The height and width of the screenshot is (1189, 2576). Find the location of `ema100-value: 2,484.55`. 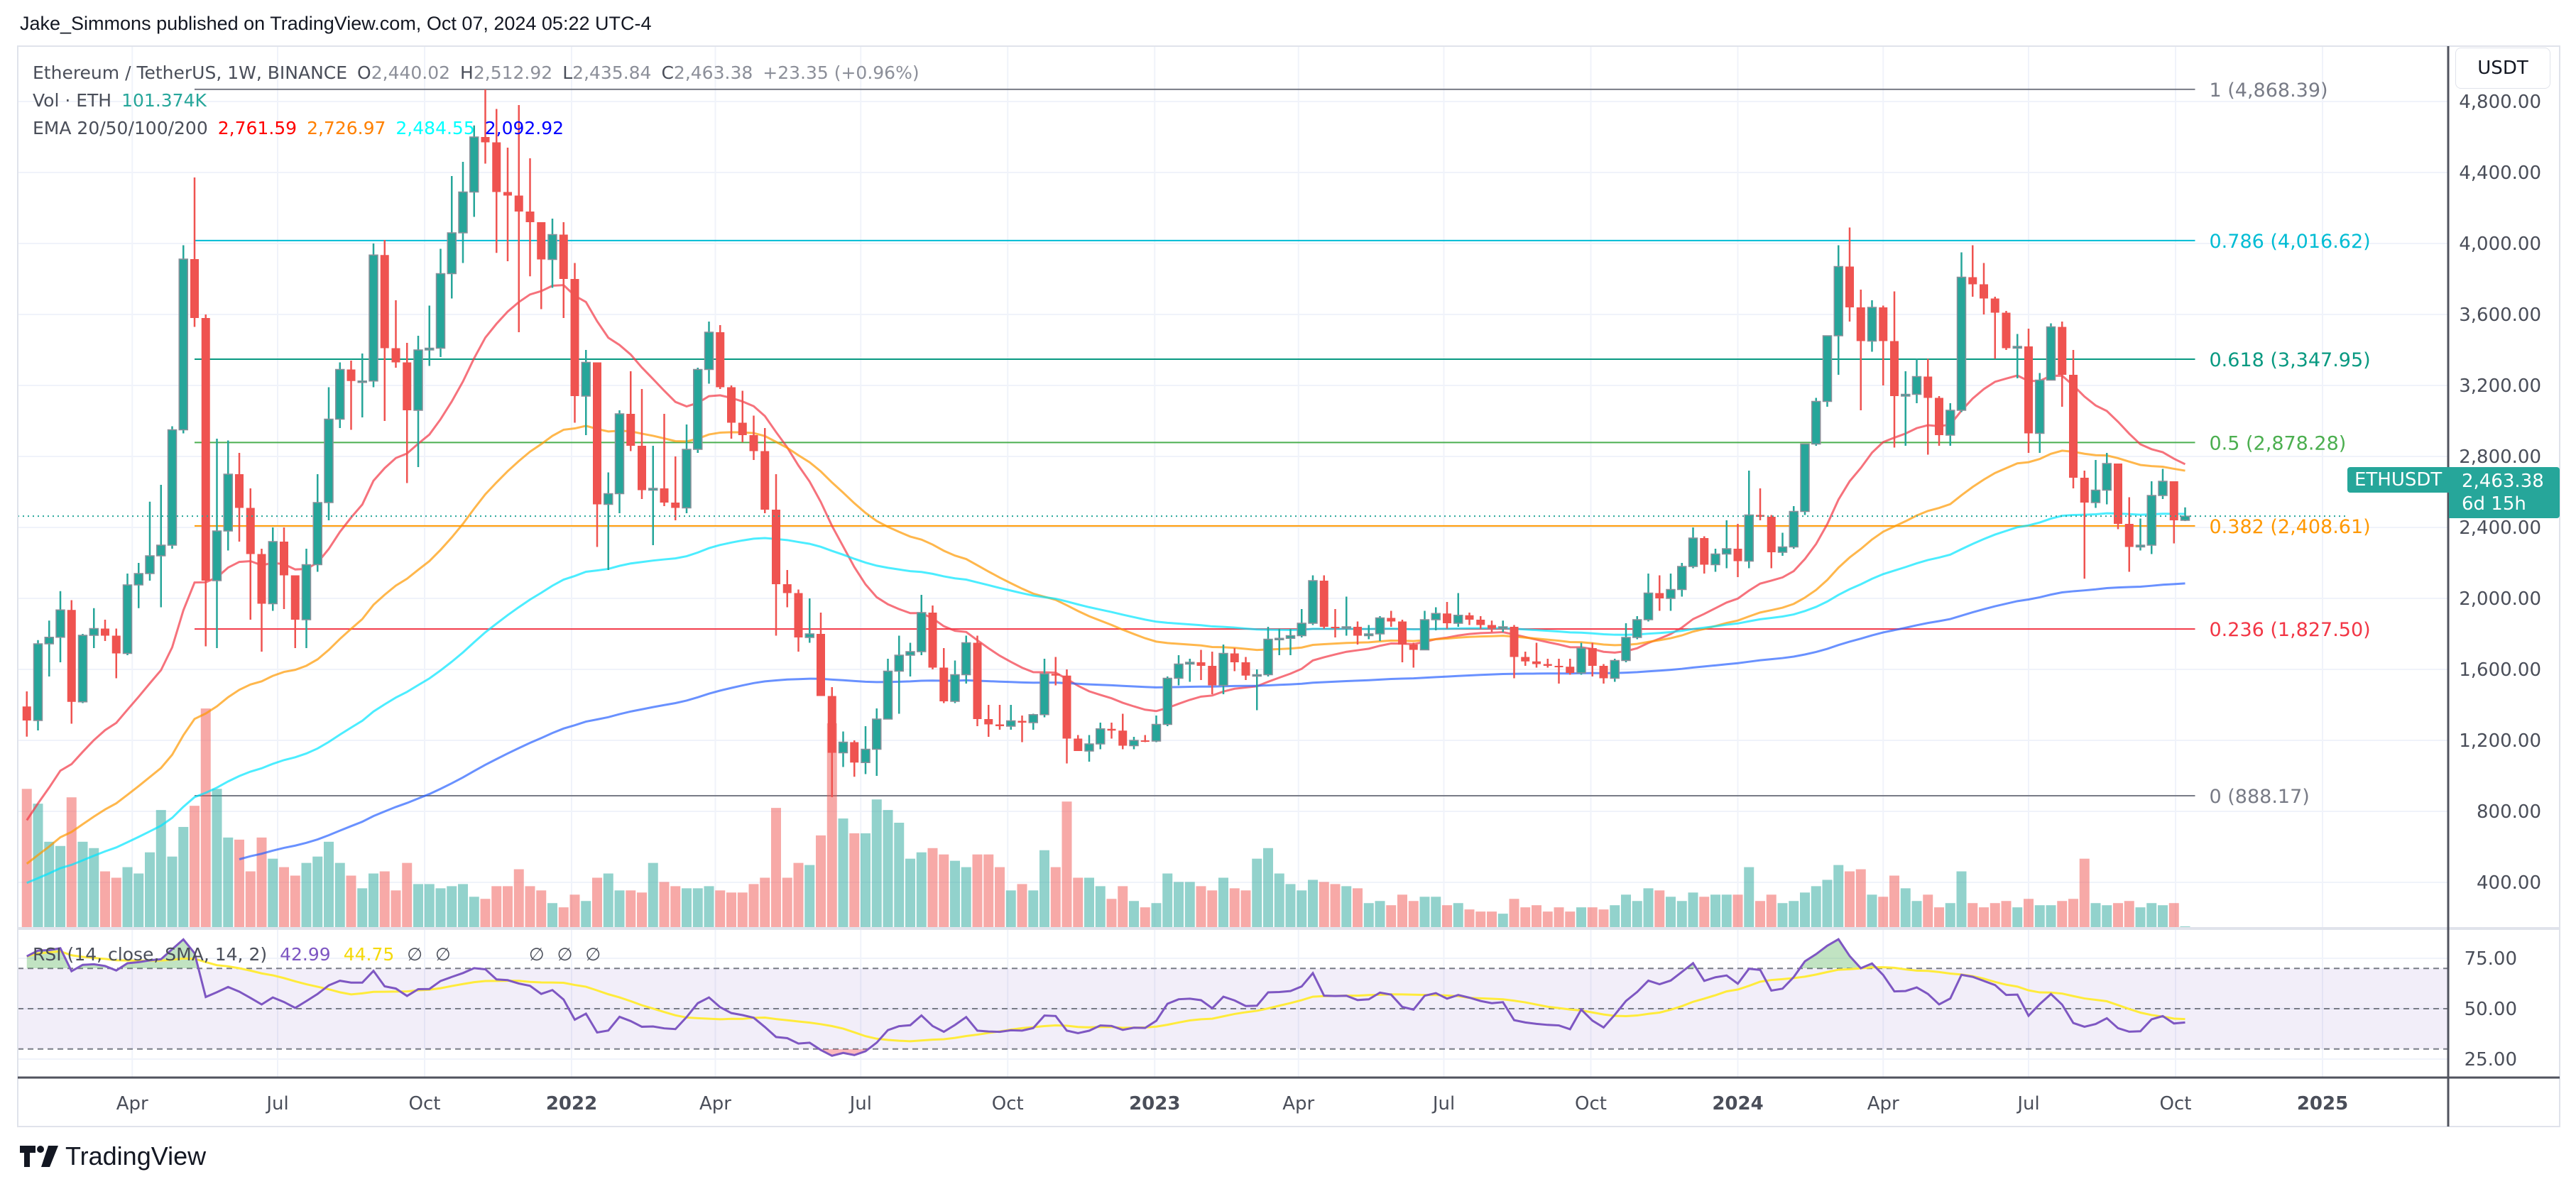

ema100-value: 2,484.55 is located at coordinates (435, 128).